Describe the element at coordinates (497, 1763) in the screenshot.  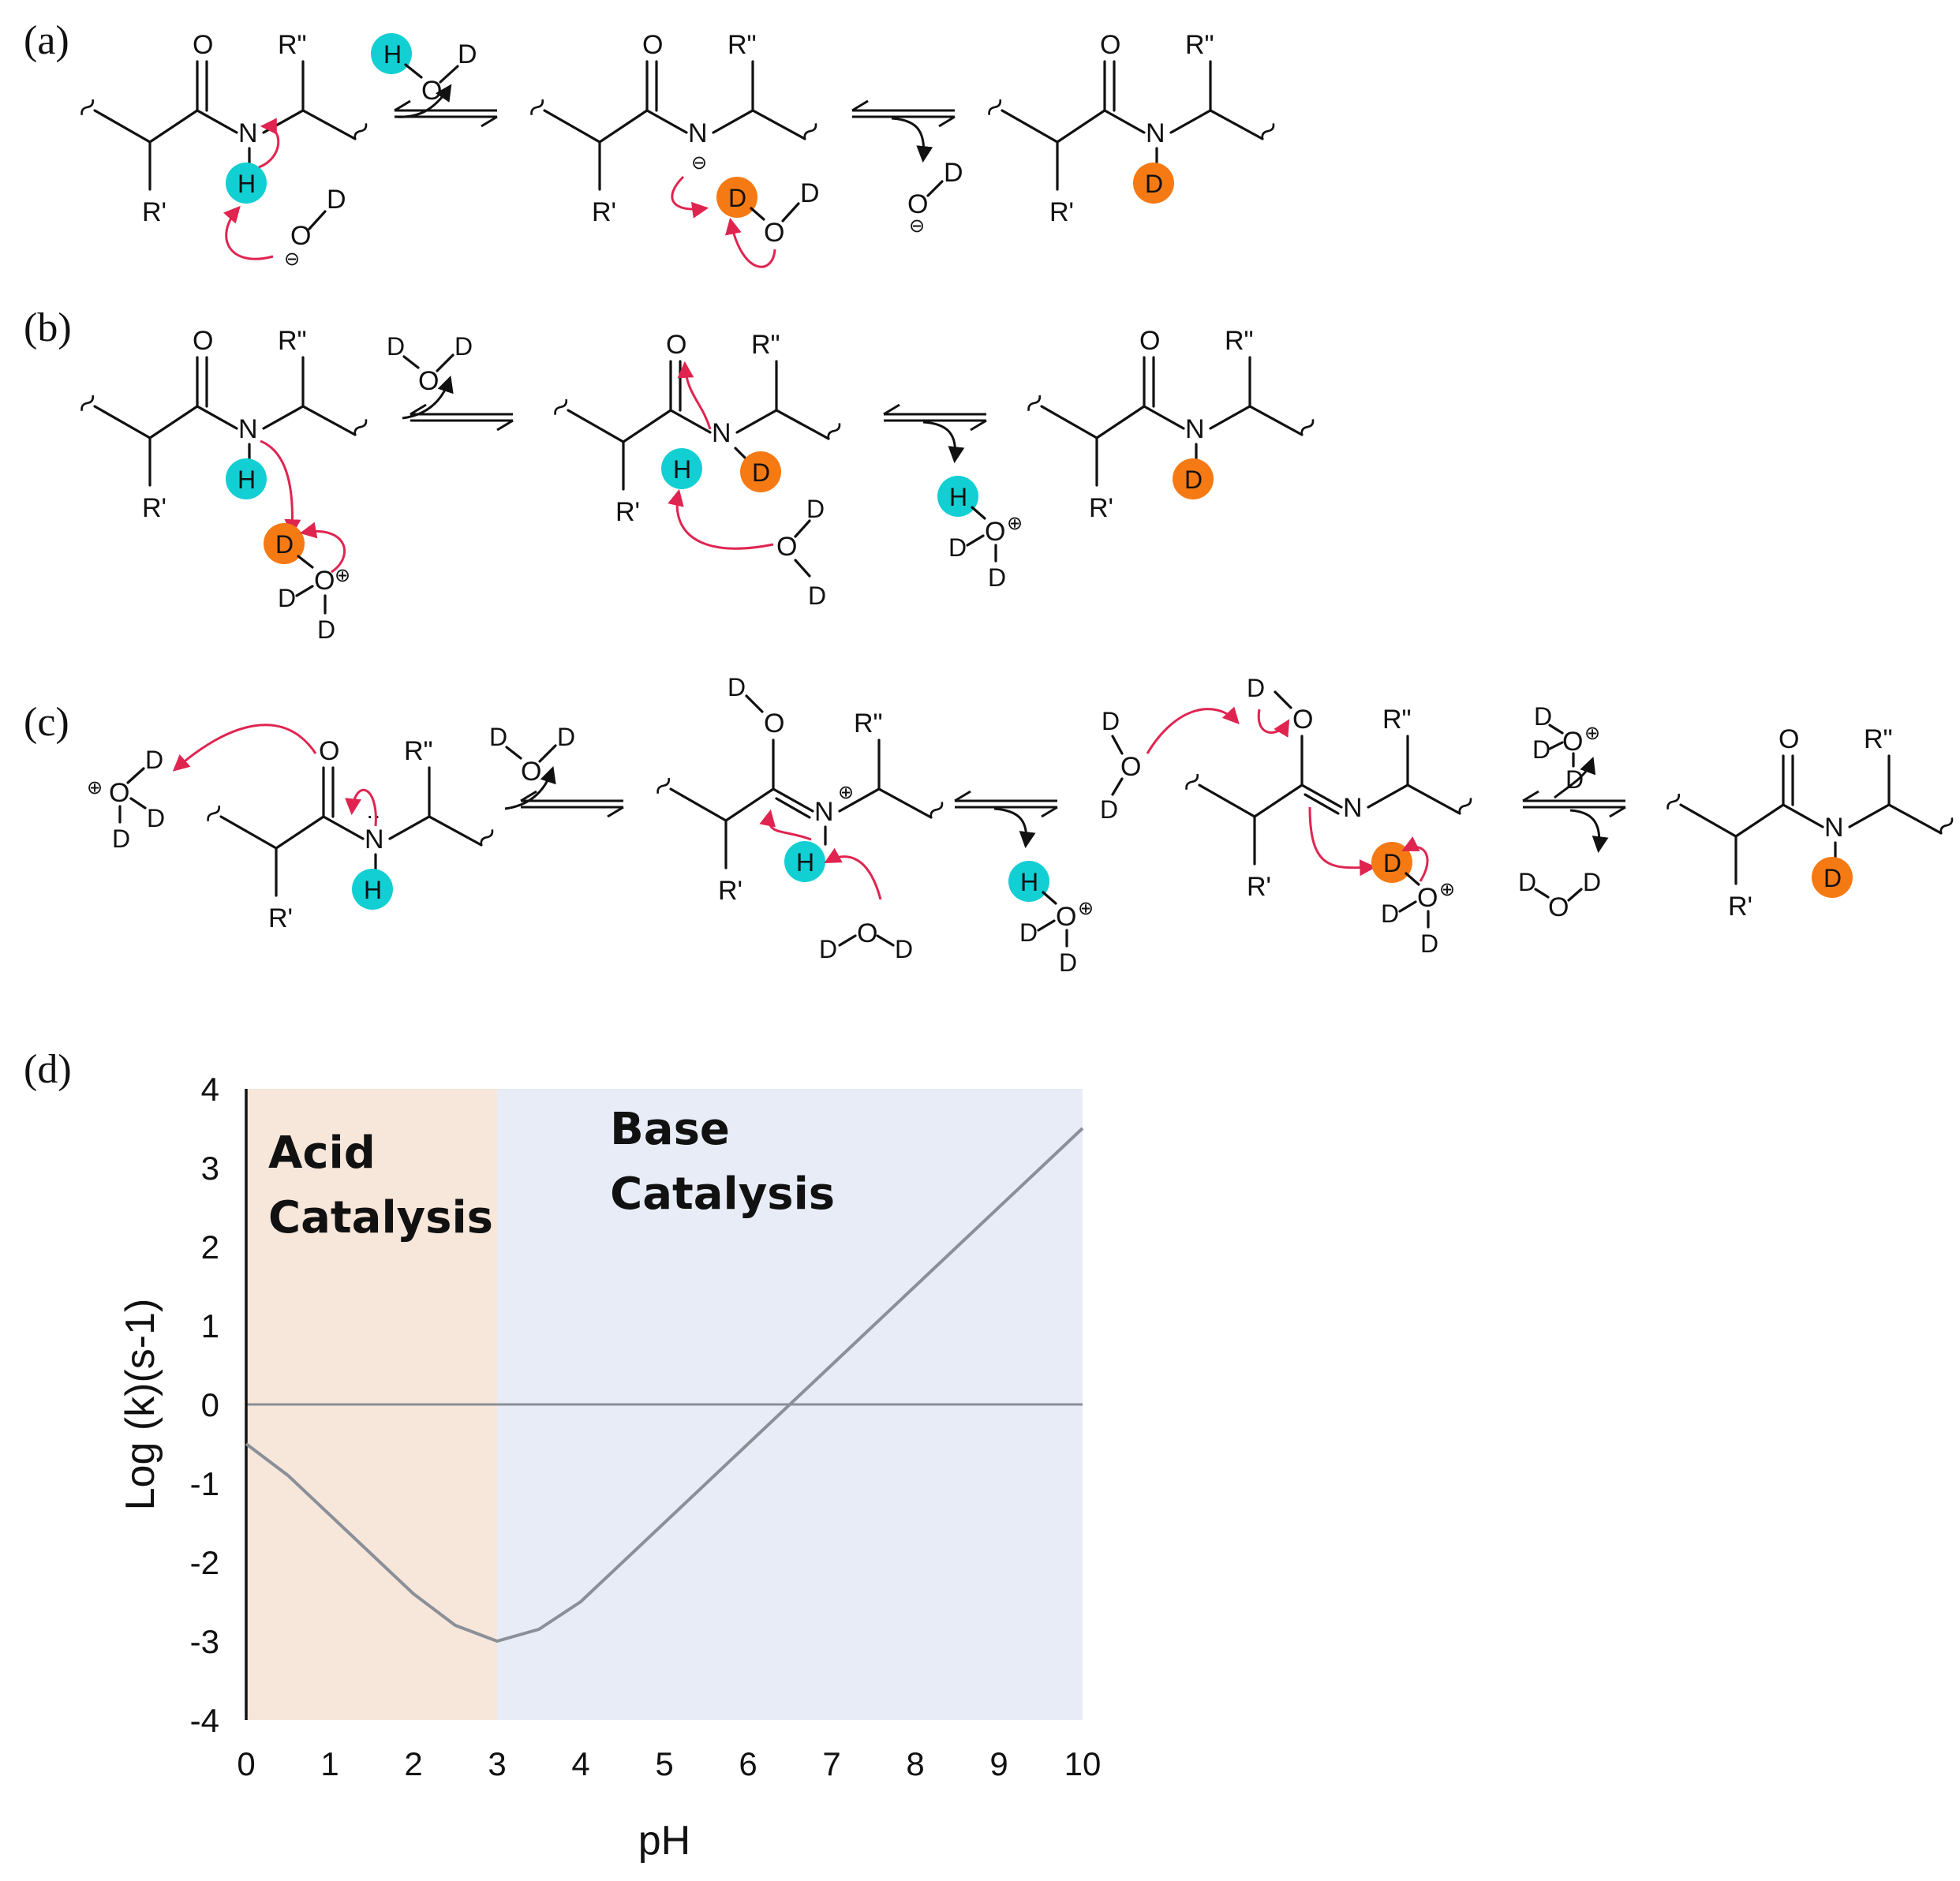
I see `x-tick-label: 3` at that location.